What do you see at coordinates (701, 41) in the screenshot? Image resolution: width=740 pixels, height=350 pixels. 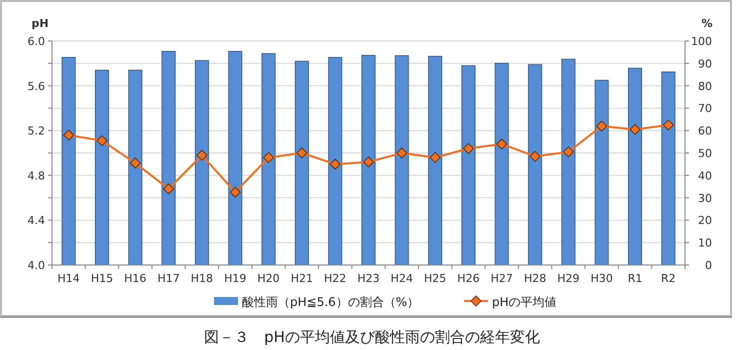 I see `y2-tick-label: 100` at bounding box center [701, 41].